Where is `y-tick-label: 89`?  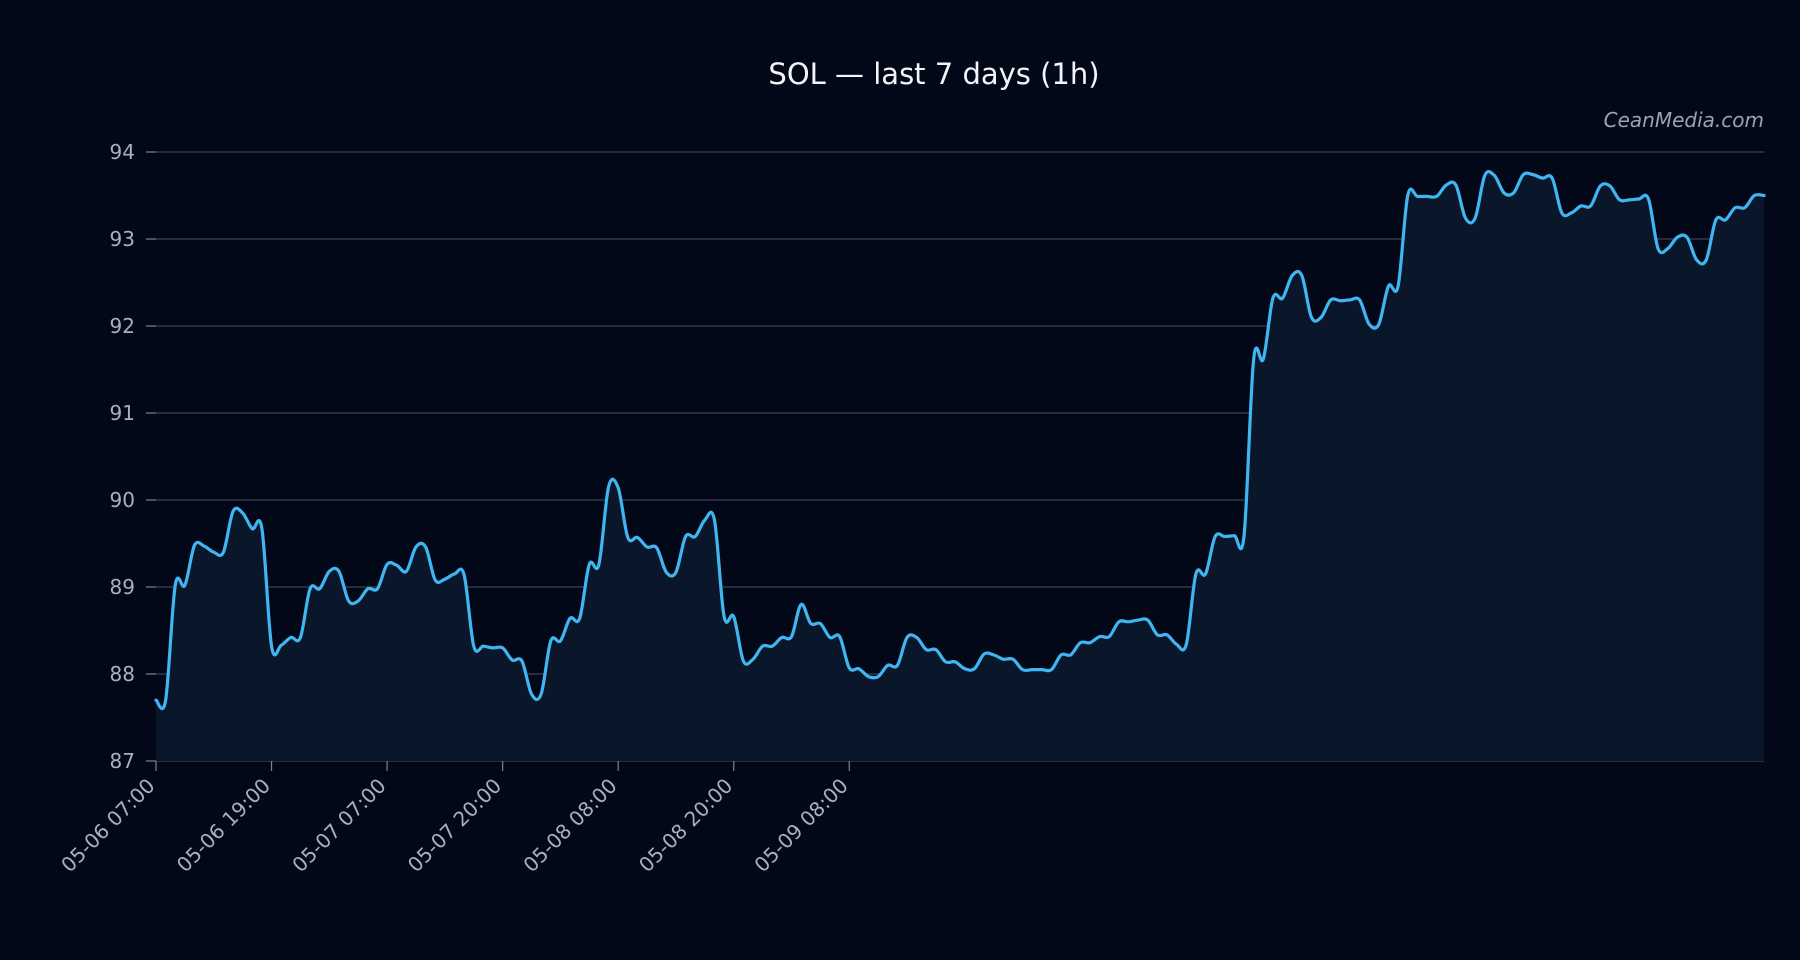
y-tick-label: 89 is located at coordinates (122, 587).